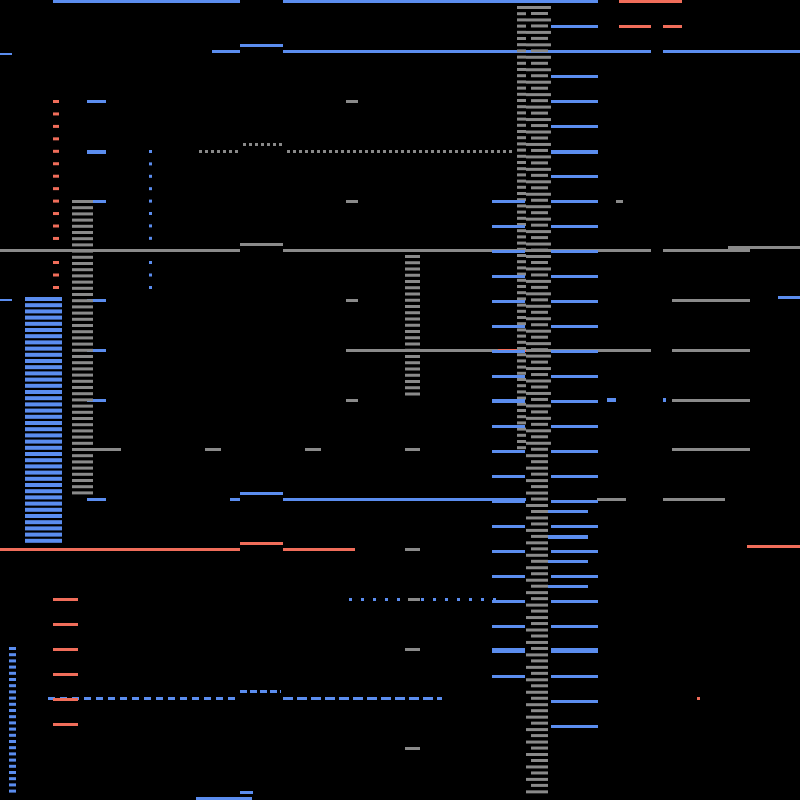 The width and height of the screenshot is (800, 800). Describe the element at coordinates (650, 1) in the screenshot. I see `top-line-orange` at that location.